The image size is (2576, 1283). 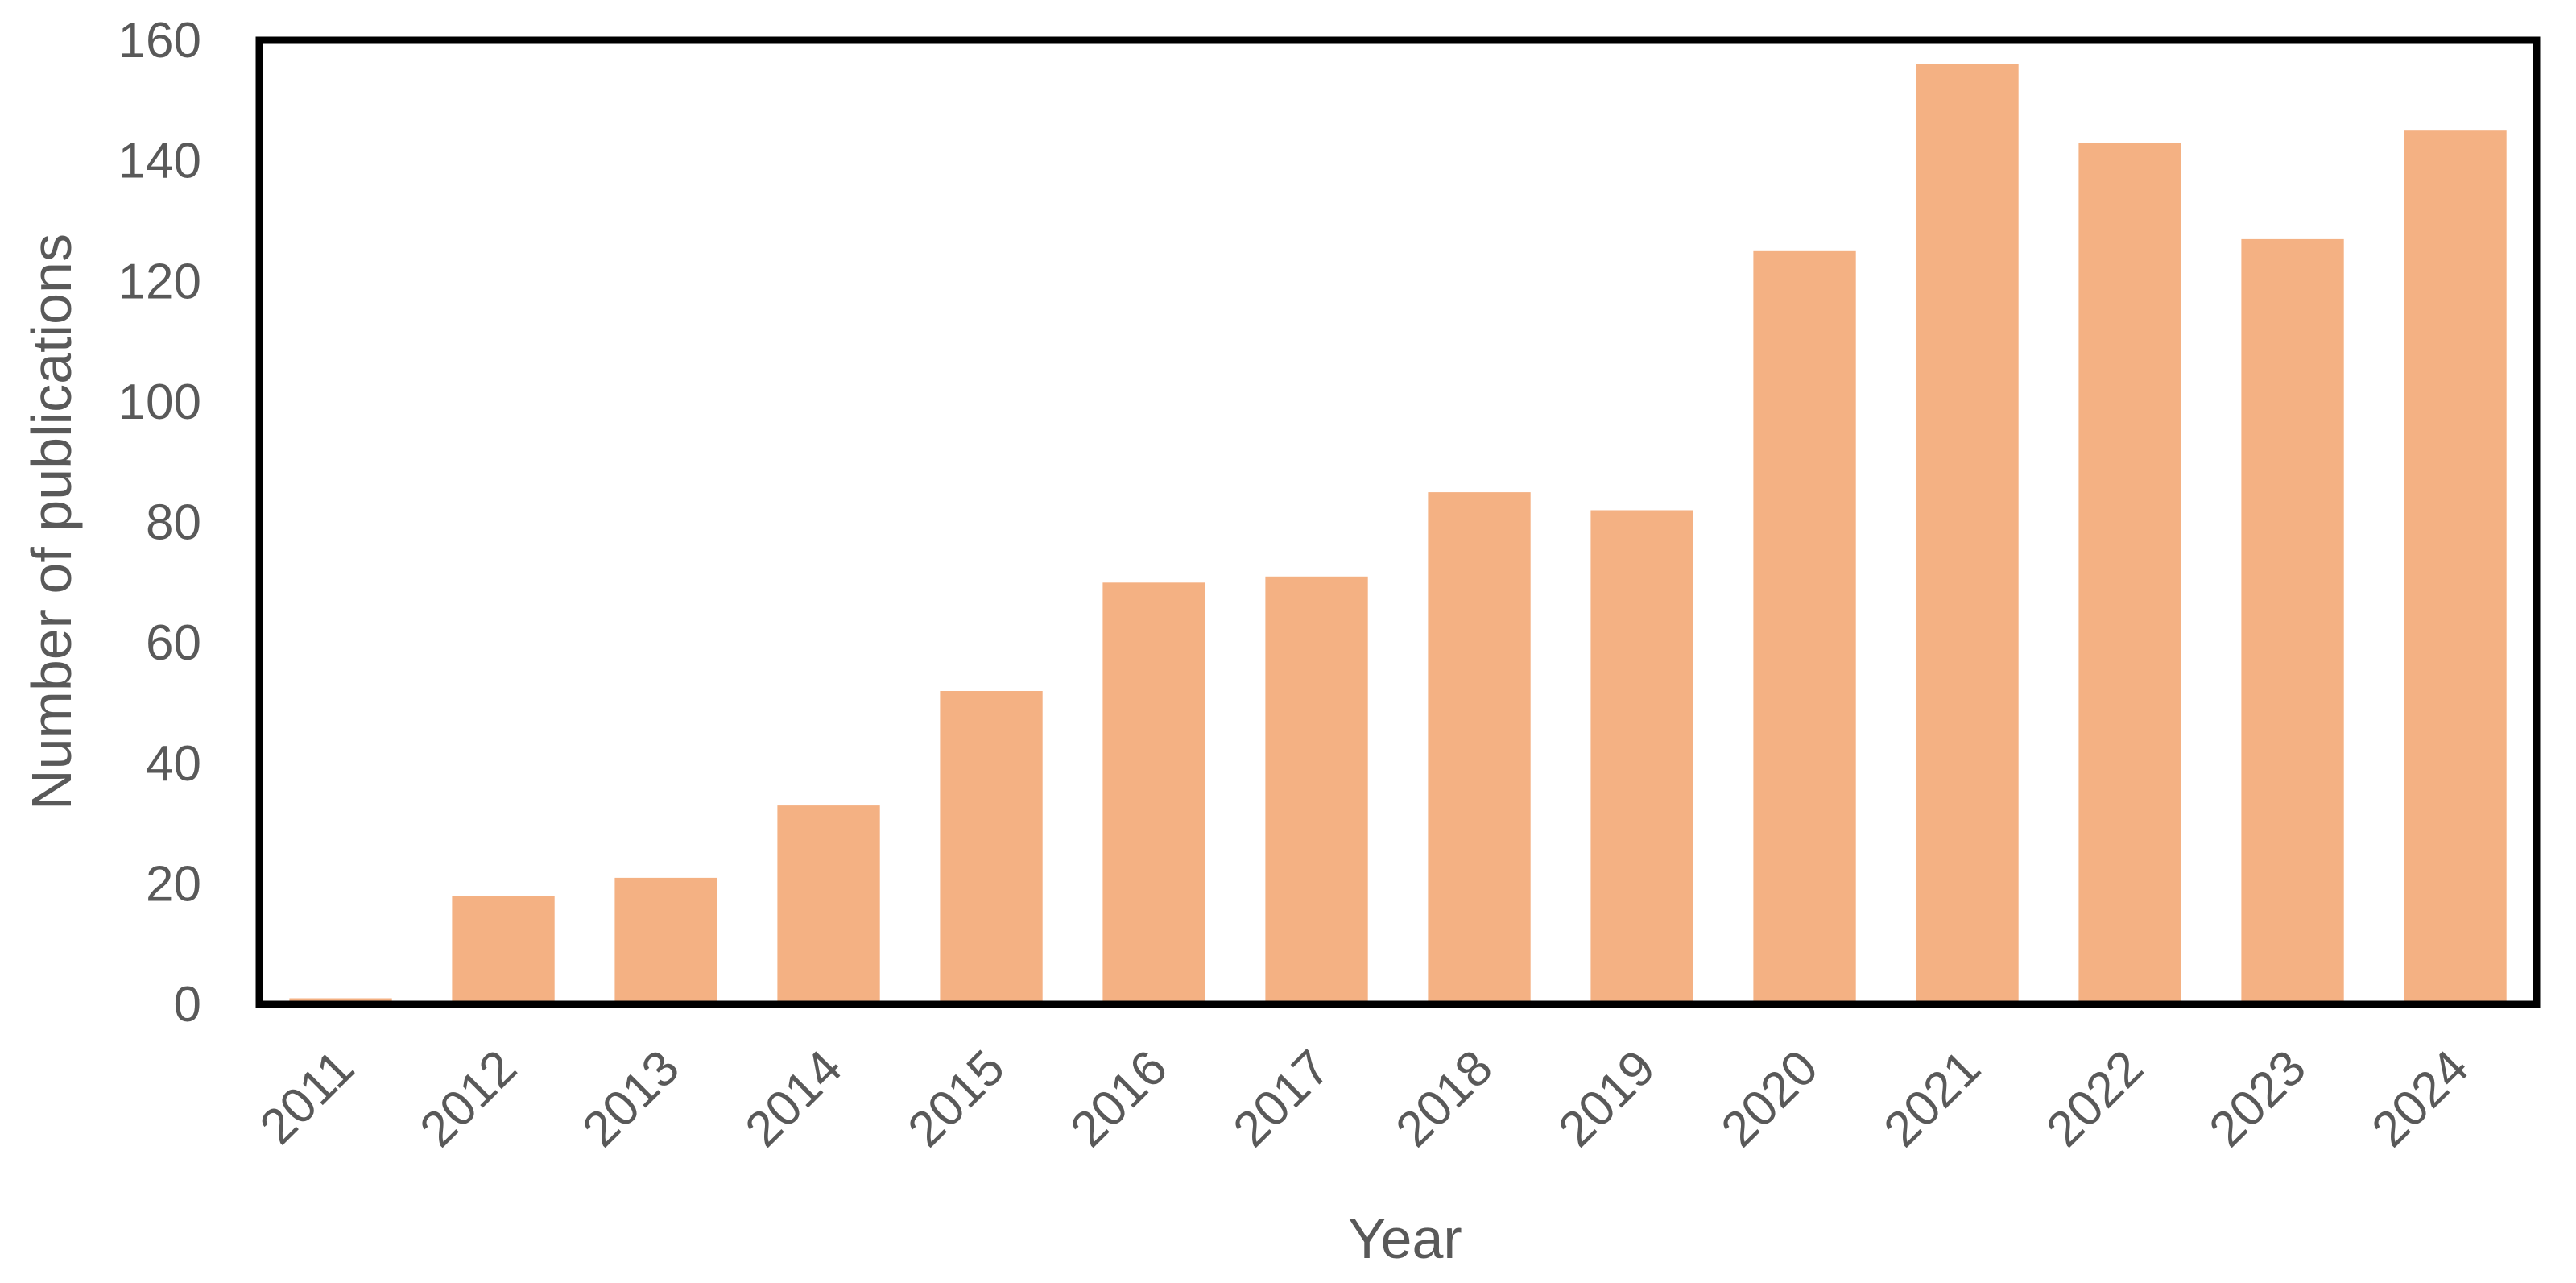 What do you see at coordinates (174, 884) in the screenshot?
I see `y-tick-label: 20` at bounding box center [174, 884].